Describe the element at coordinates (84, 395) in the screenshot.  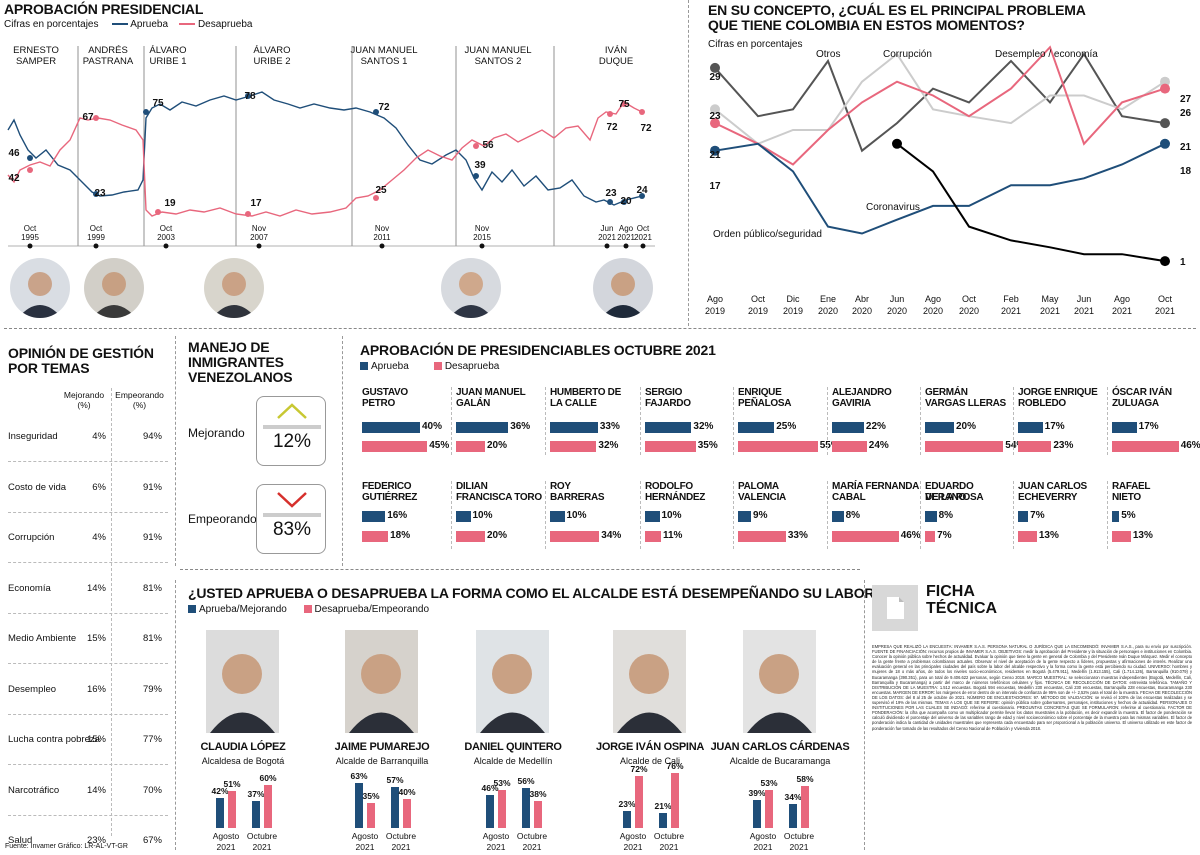
I see `topics-col1-l1: Mejorando` at that location.